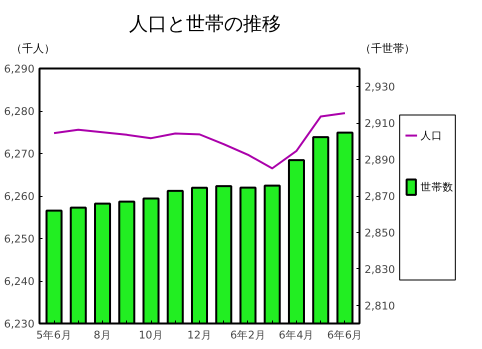 This screenshot has width=482, height=349. What do you see at coordinates (19, 111) in the screenshot?
I see `y-tick-label: 6,280` at bounding box center [19, 111].